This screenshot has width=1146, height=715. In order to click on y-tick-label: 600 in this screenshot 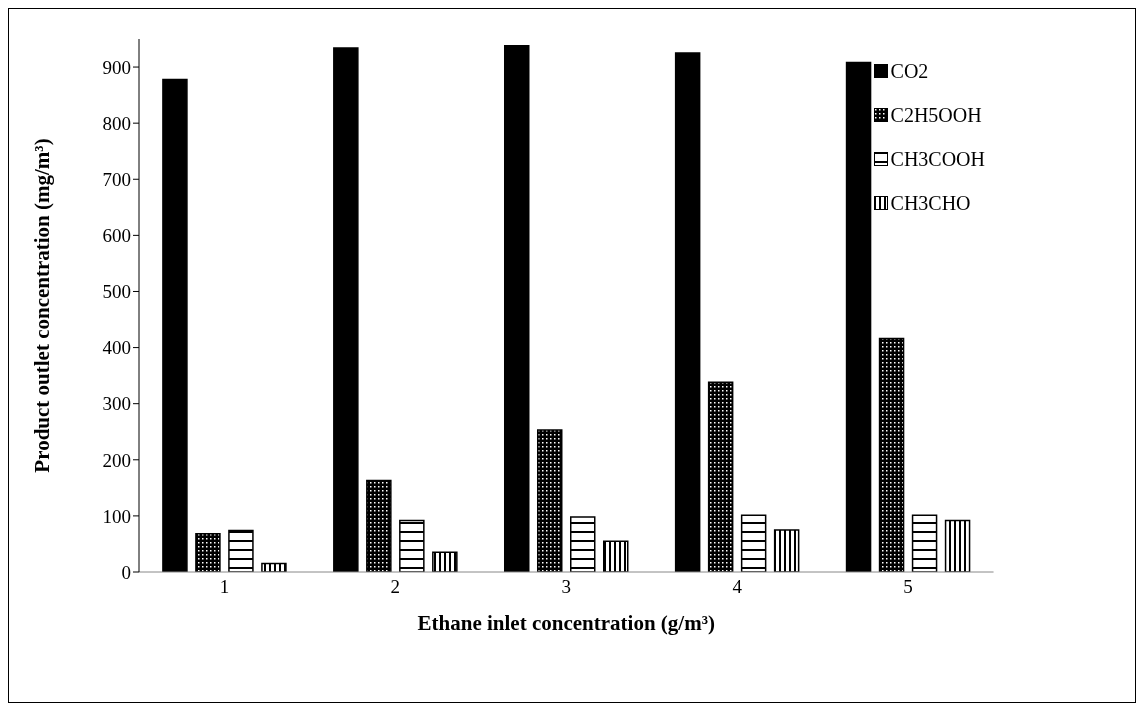, I will do `click(116, 236)`.